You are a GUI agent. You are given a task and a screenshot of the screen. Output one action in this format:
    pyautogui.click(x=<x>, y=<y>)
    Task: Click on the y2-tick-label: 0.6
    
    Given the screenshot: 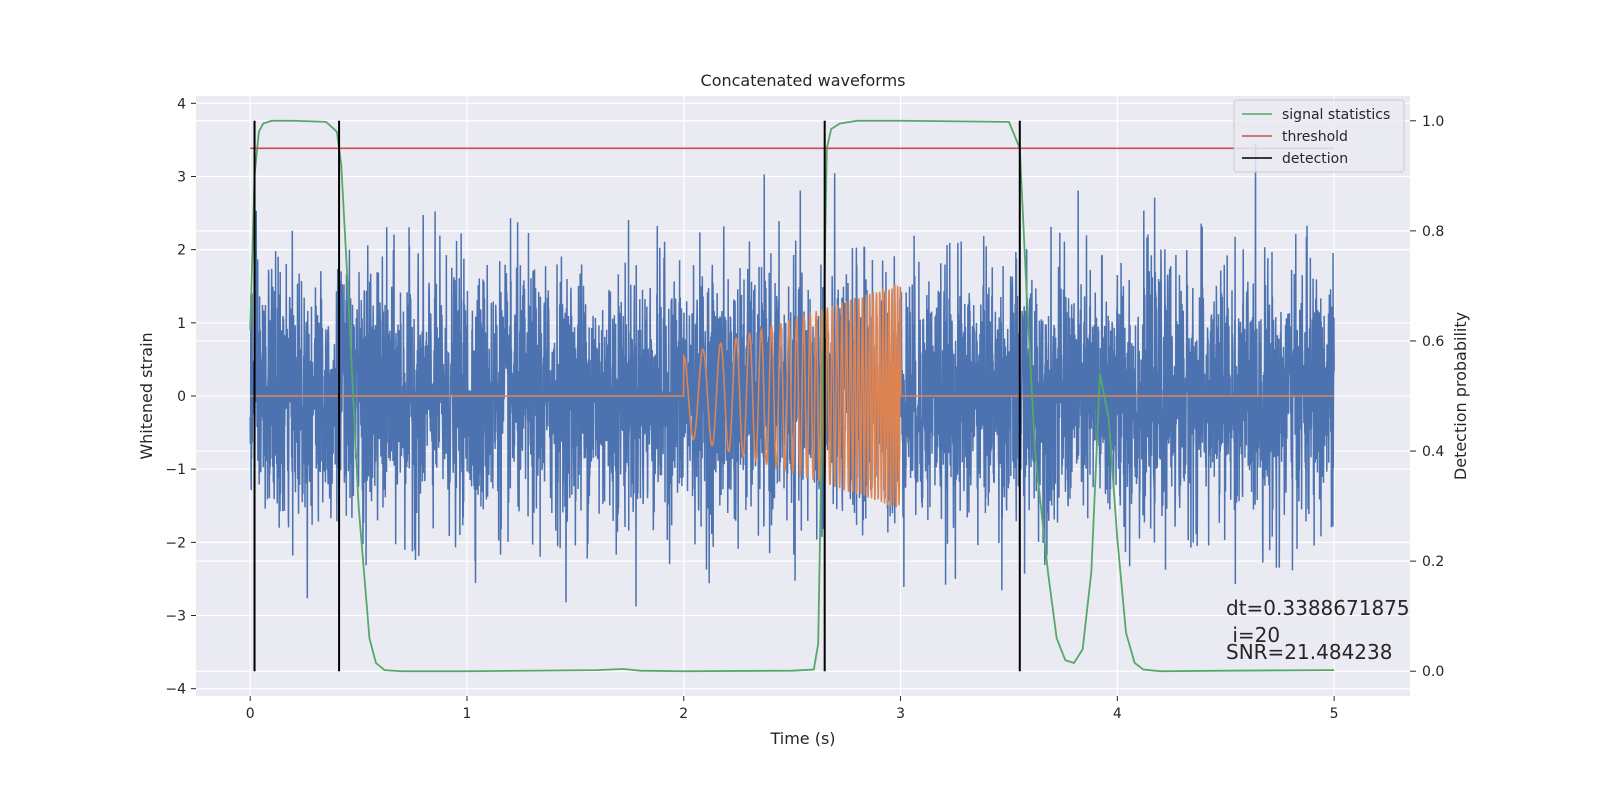 What is the action you would take?
    pyautogui.click(x=1433, y=342)
    